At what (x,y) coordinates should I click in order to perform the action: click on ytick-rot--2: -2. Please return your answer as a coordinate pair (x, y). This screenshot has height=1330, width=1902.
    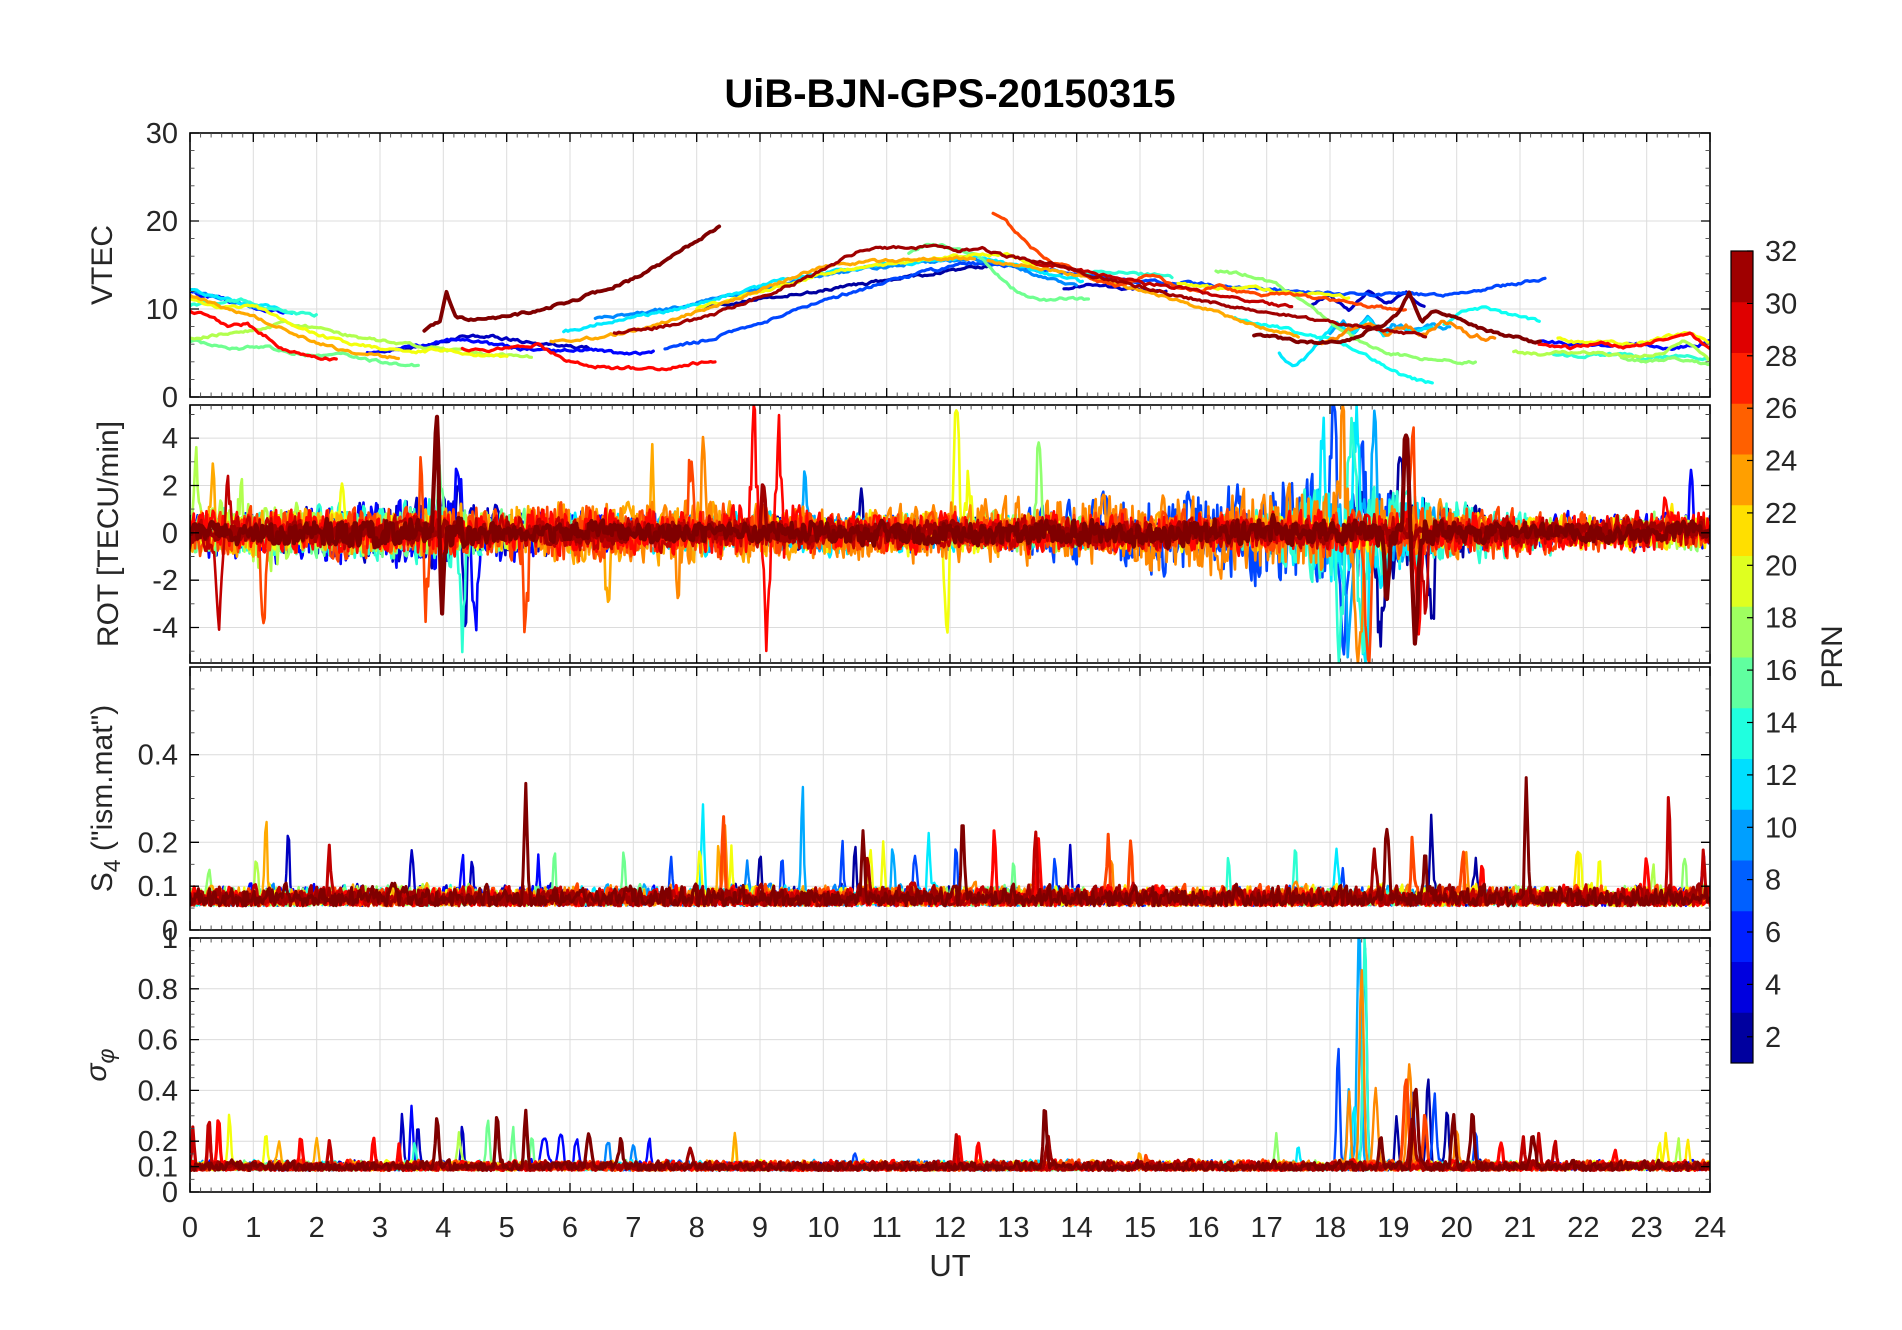
    Looking at the image, I should click on (165, 581).